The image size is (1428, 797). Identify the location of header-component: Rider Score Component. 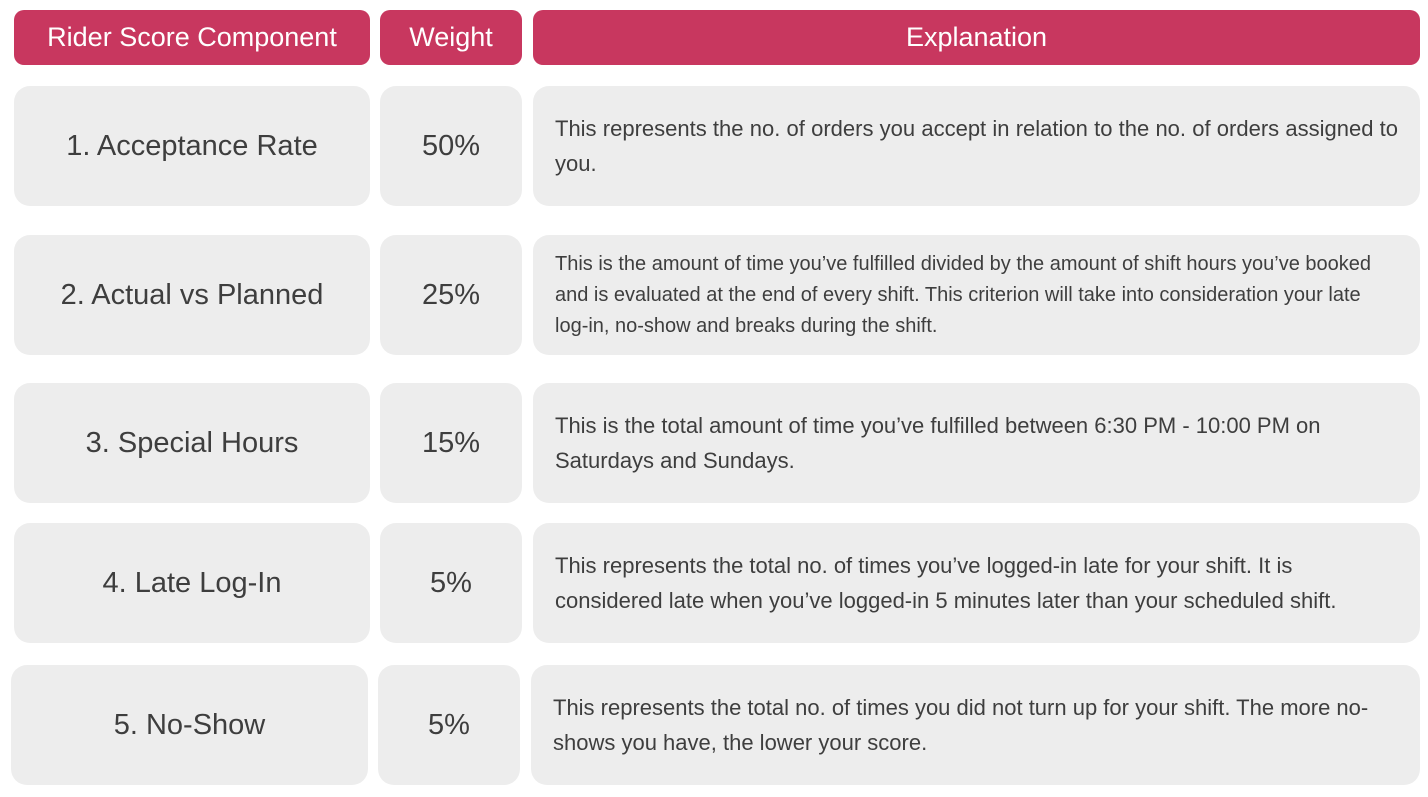
(192, 37).